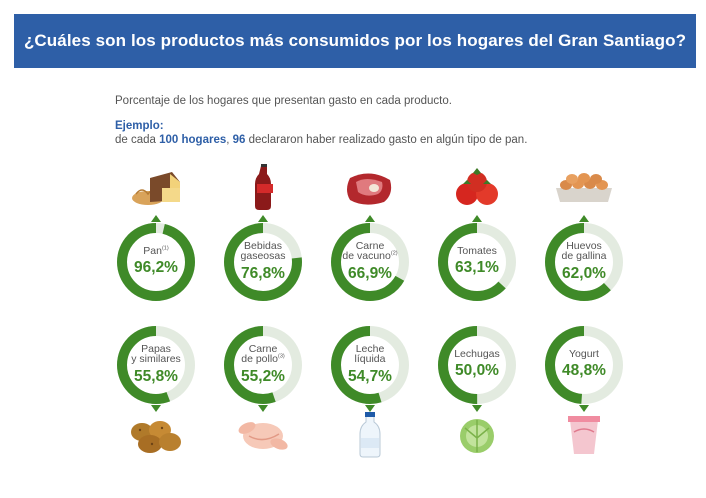 The height and width of the screenshot is (498, 706). Describe the element at coordinates (156, 359) in the screenshot. I see `product-name: y similares` at that location.